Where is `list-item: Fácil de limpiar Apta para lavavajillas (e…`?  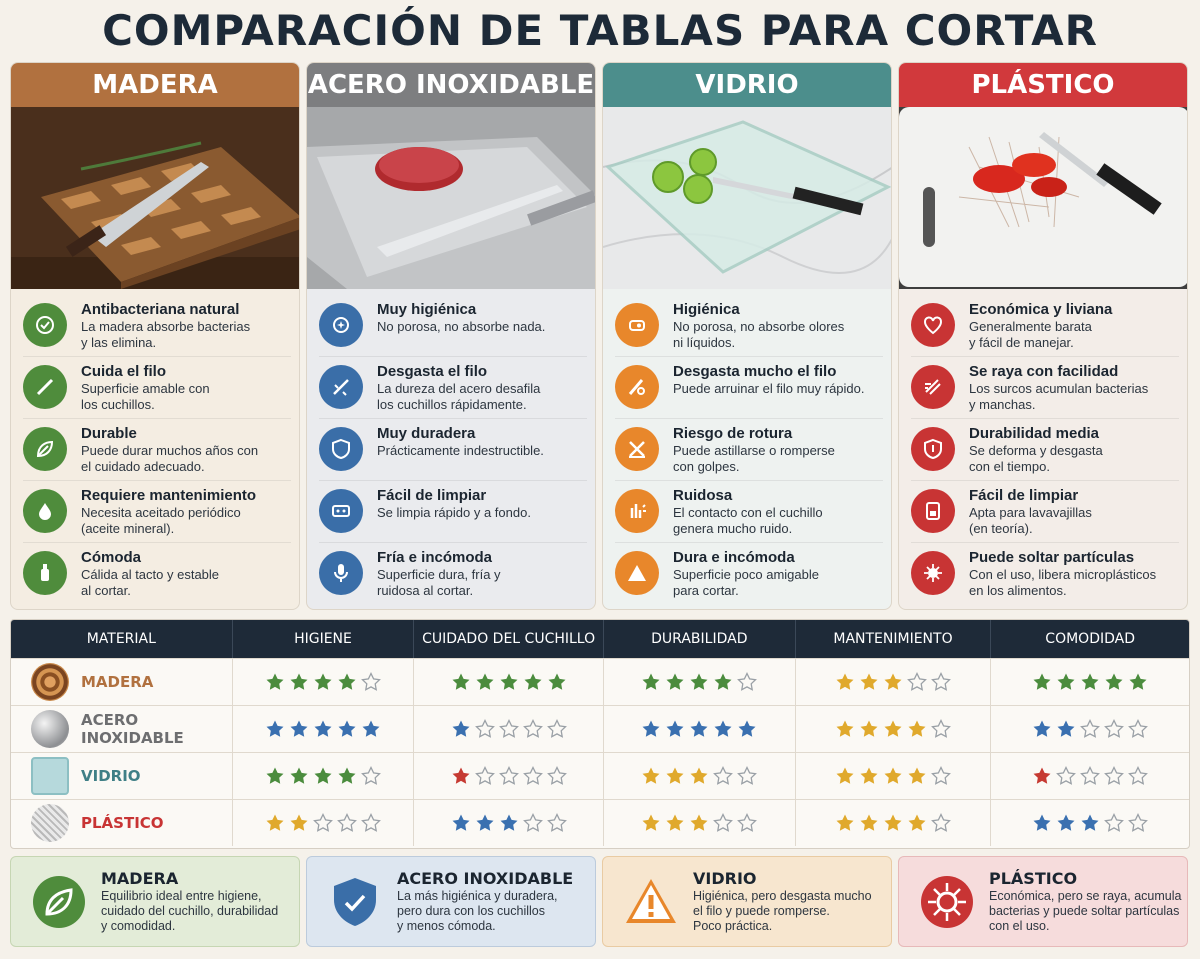
list-item: Fácil de limpiar Apta para lavavajillas (e… is located at coordinates (1045, 512).